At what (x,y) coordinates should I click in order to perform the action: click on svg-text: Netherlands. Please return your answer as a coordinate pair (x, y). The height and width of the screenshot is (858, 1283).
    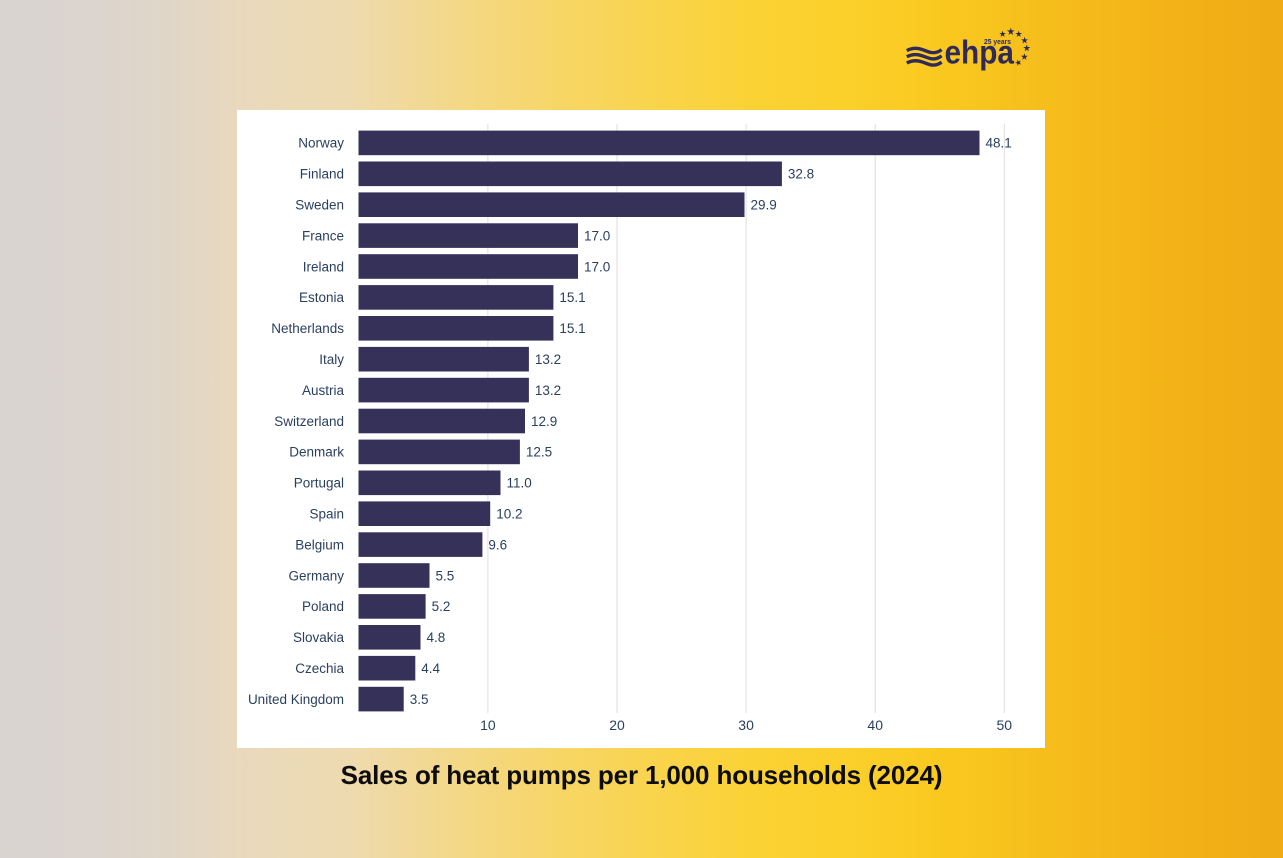
    Looking at the image, I should click on (307, 328).